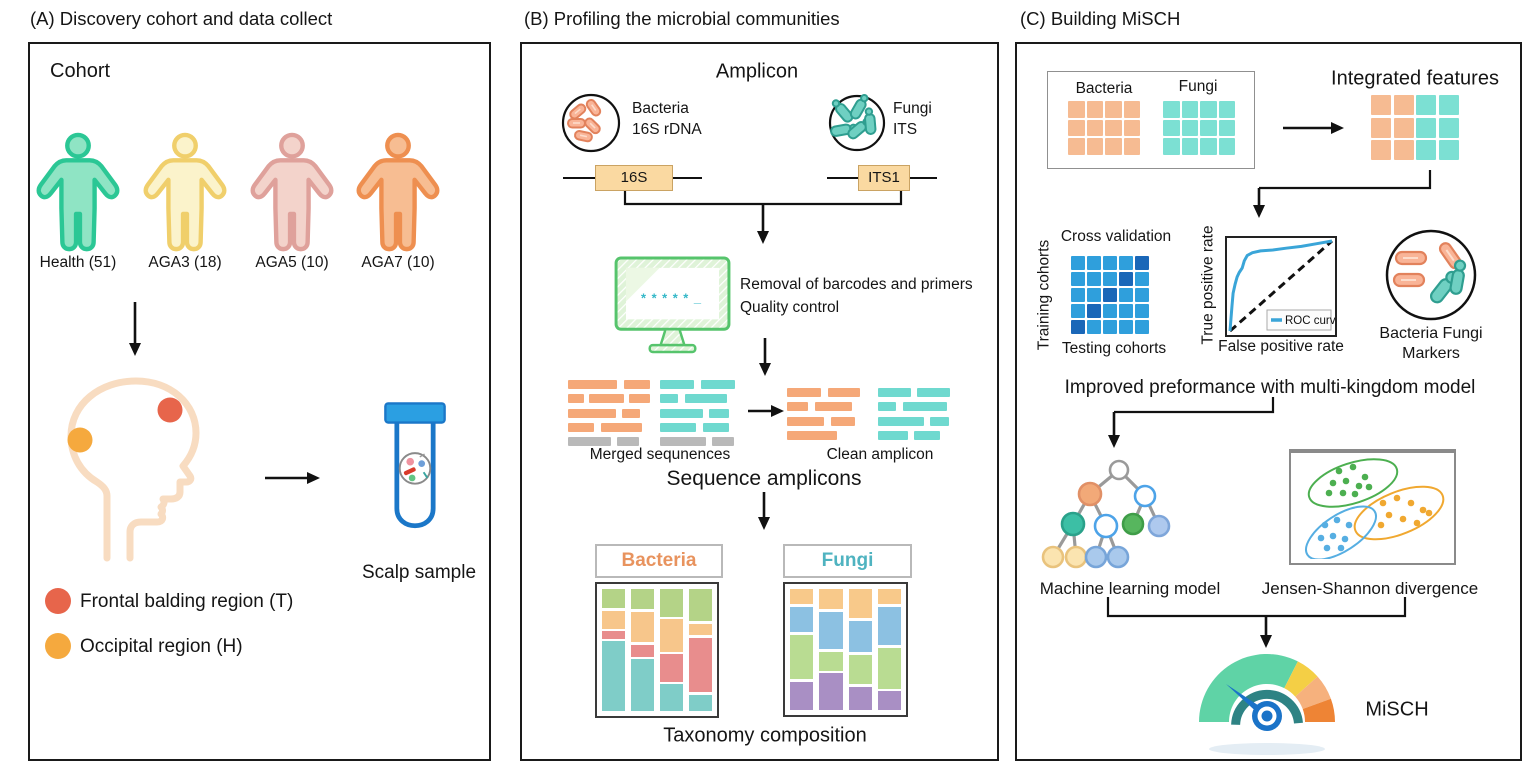  I want to click on frontal-region-dot, so click(170, 410).